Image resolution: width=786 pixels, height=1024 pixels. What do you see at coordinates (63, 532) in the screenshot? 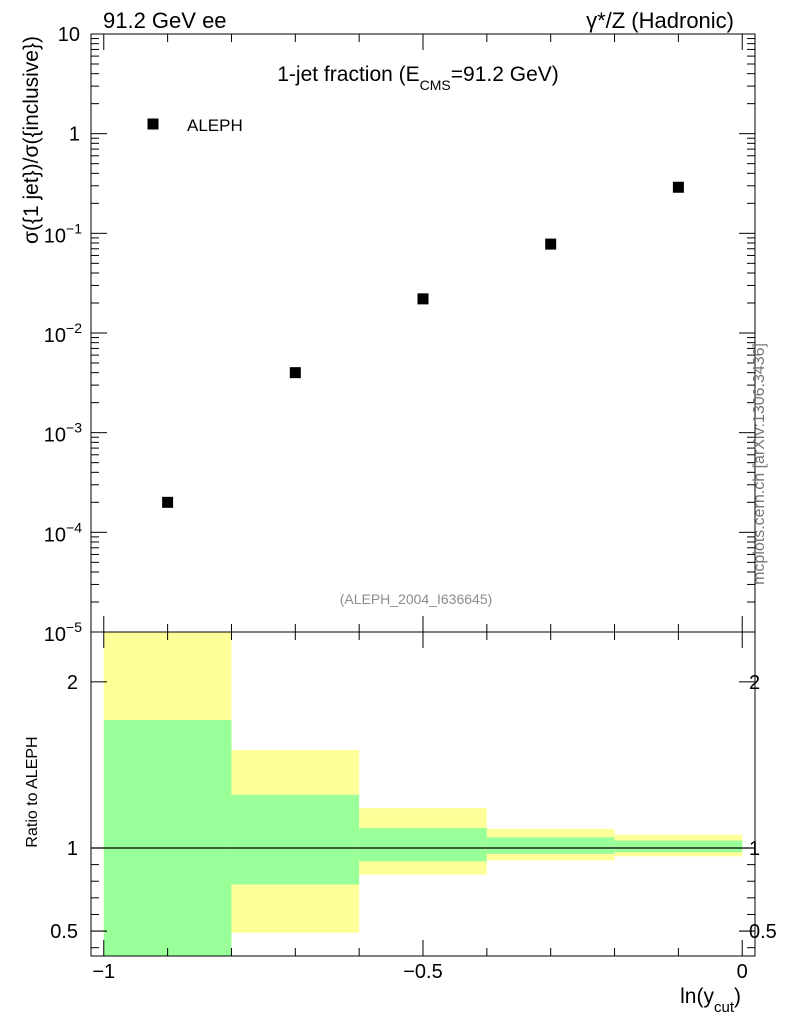
I see `main-y-tick-label: 10⁻⁴` at bounding box center [63, 532].